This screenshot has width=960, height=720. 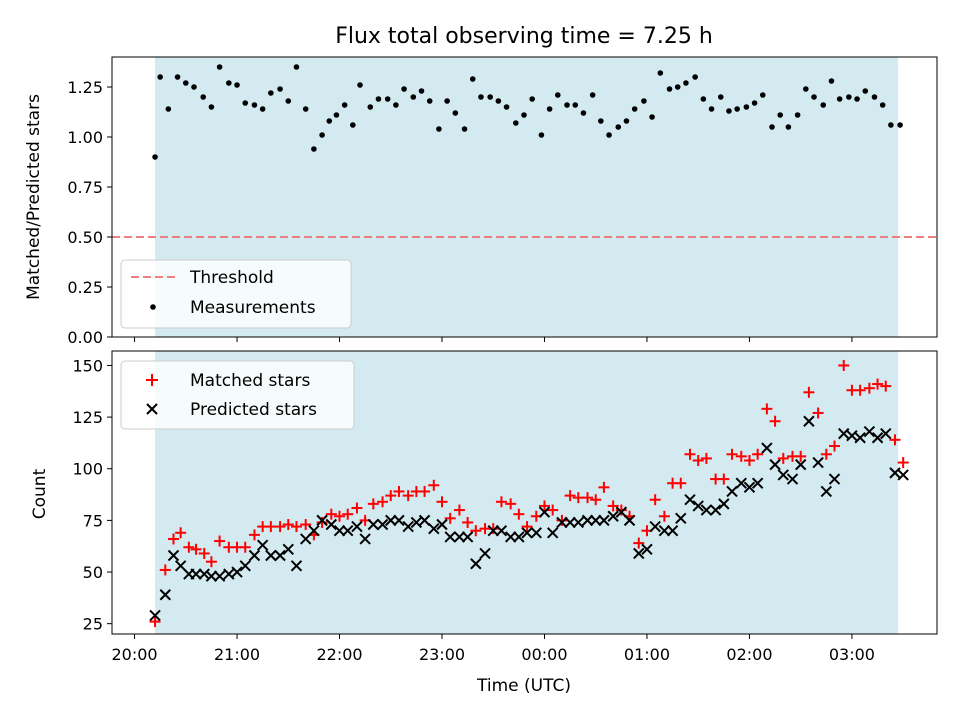 What do you see at coordinates (253, 410) in the screenshot?
I see `predicted-legend-label: Predicted stars` at bounding box center [253, 410].